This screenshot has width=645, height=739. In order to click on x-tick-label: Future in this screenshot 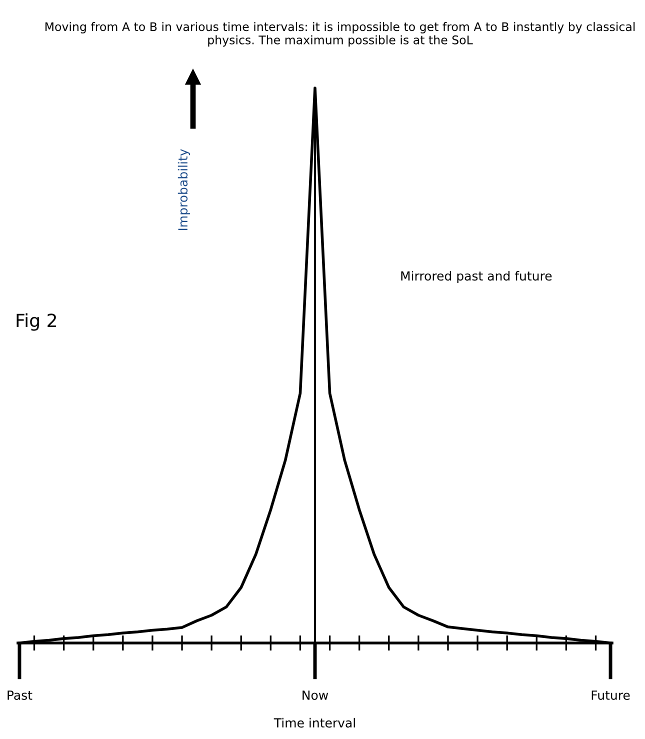, I will do `click(611, 695)`.